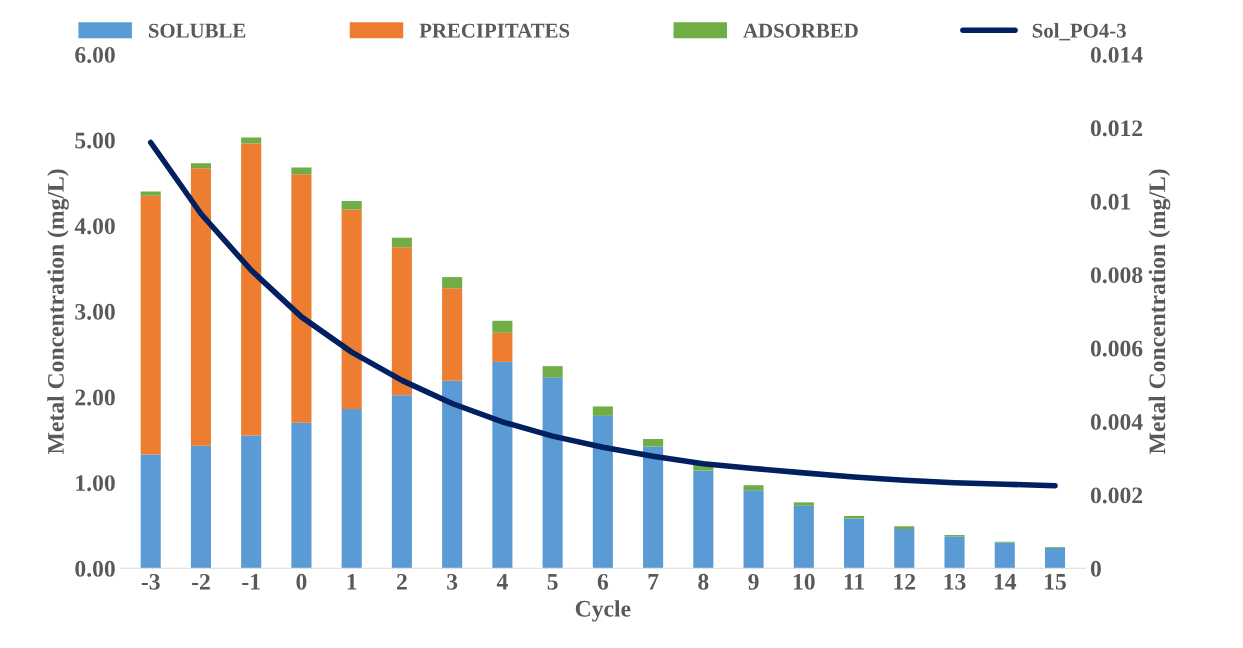 The height and width of the screenshot is (648, 1243). What do you see at coordinates (58, 311) in the screenshot?
I see `y-axis-title: Metal Concentration (mg/L)` at bounding box center [58, 311].